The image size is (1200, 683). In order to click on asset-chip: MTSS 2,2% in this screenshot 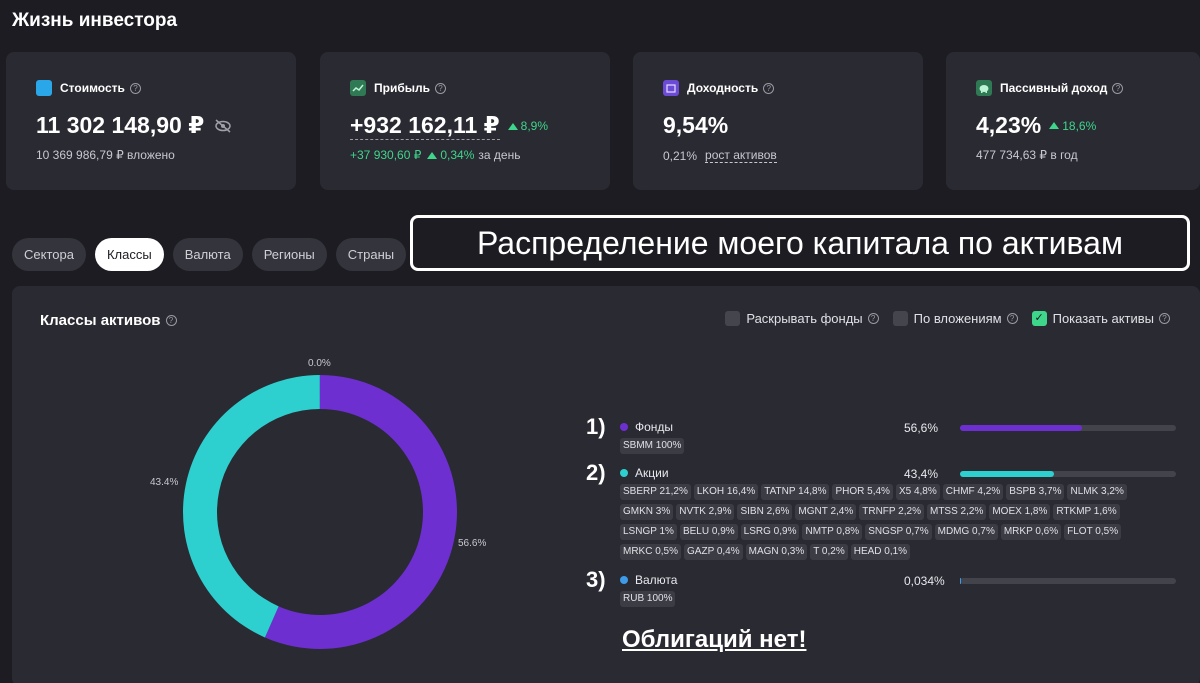, I will do `click(956, 512)`.